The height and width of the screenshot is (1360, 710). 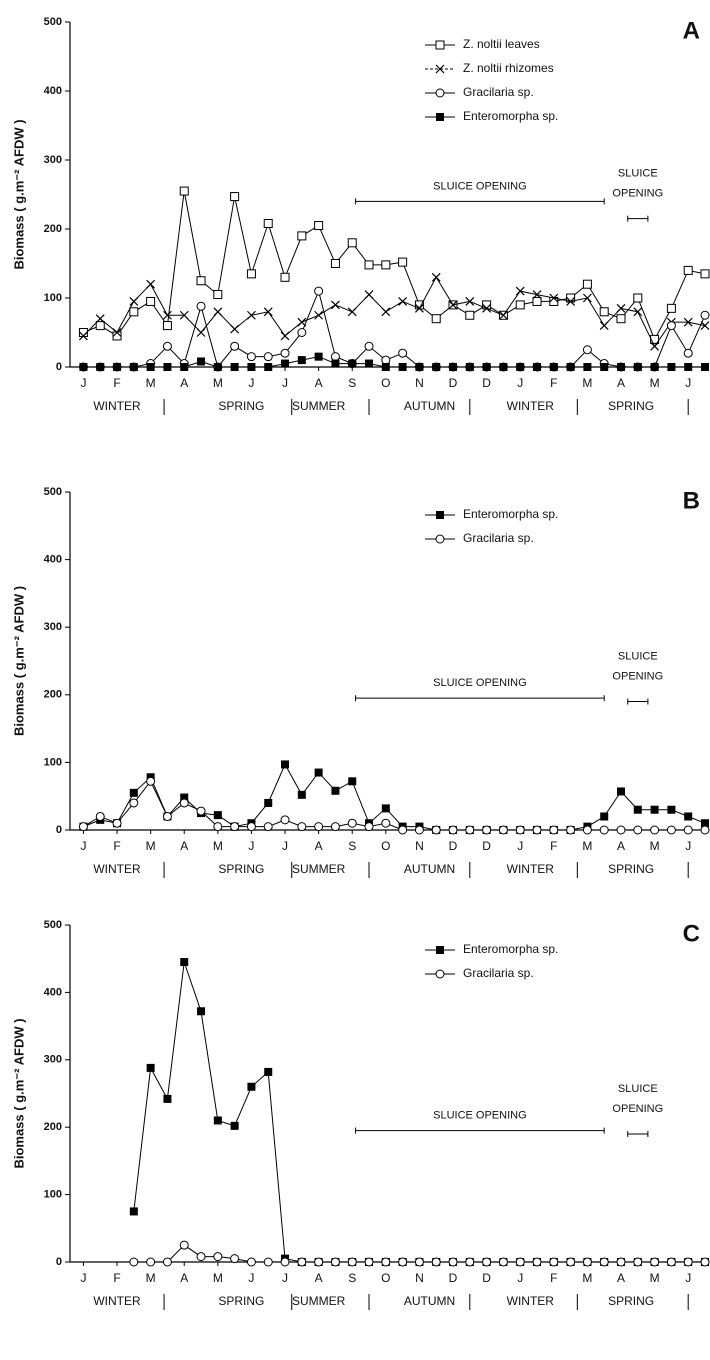 What do you see at coordinates (691, 933) in the screenshot?
I see `panel-label: C` at bounding box center [691, 933].